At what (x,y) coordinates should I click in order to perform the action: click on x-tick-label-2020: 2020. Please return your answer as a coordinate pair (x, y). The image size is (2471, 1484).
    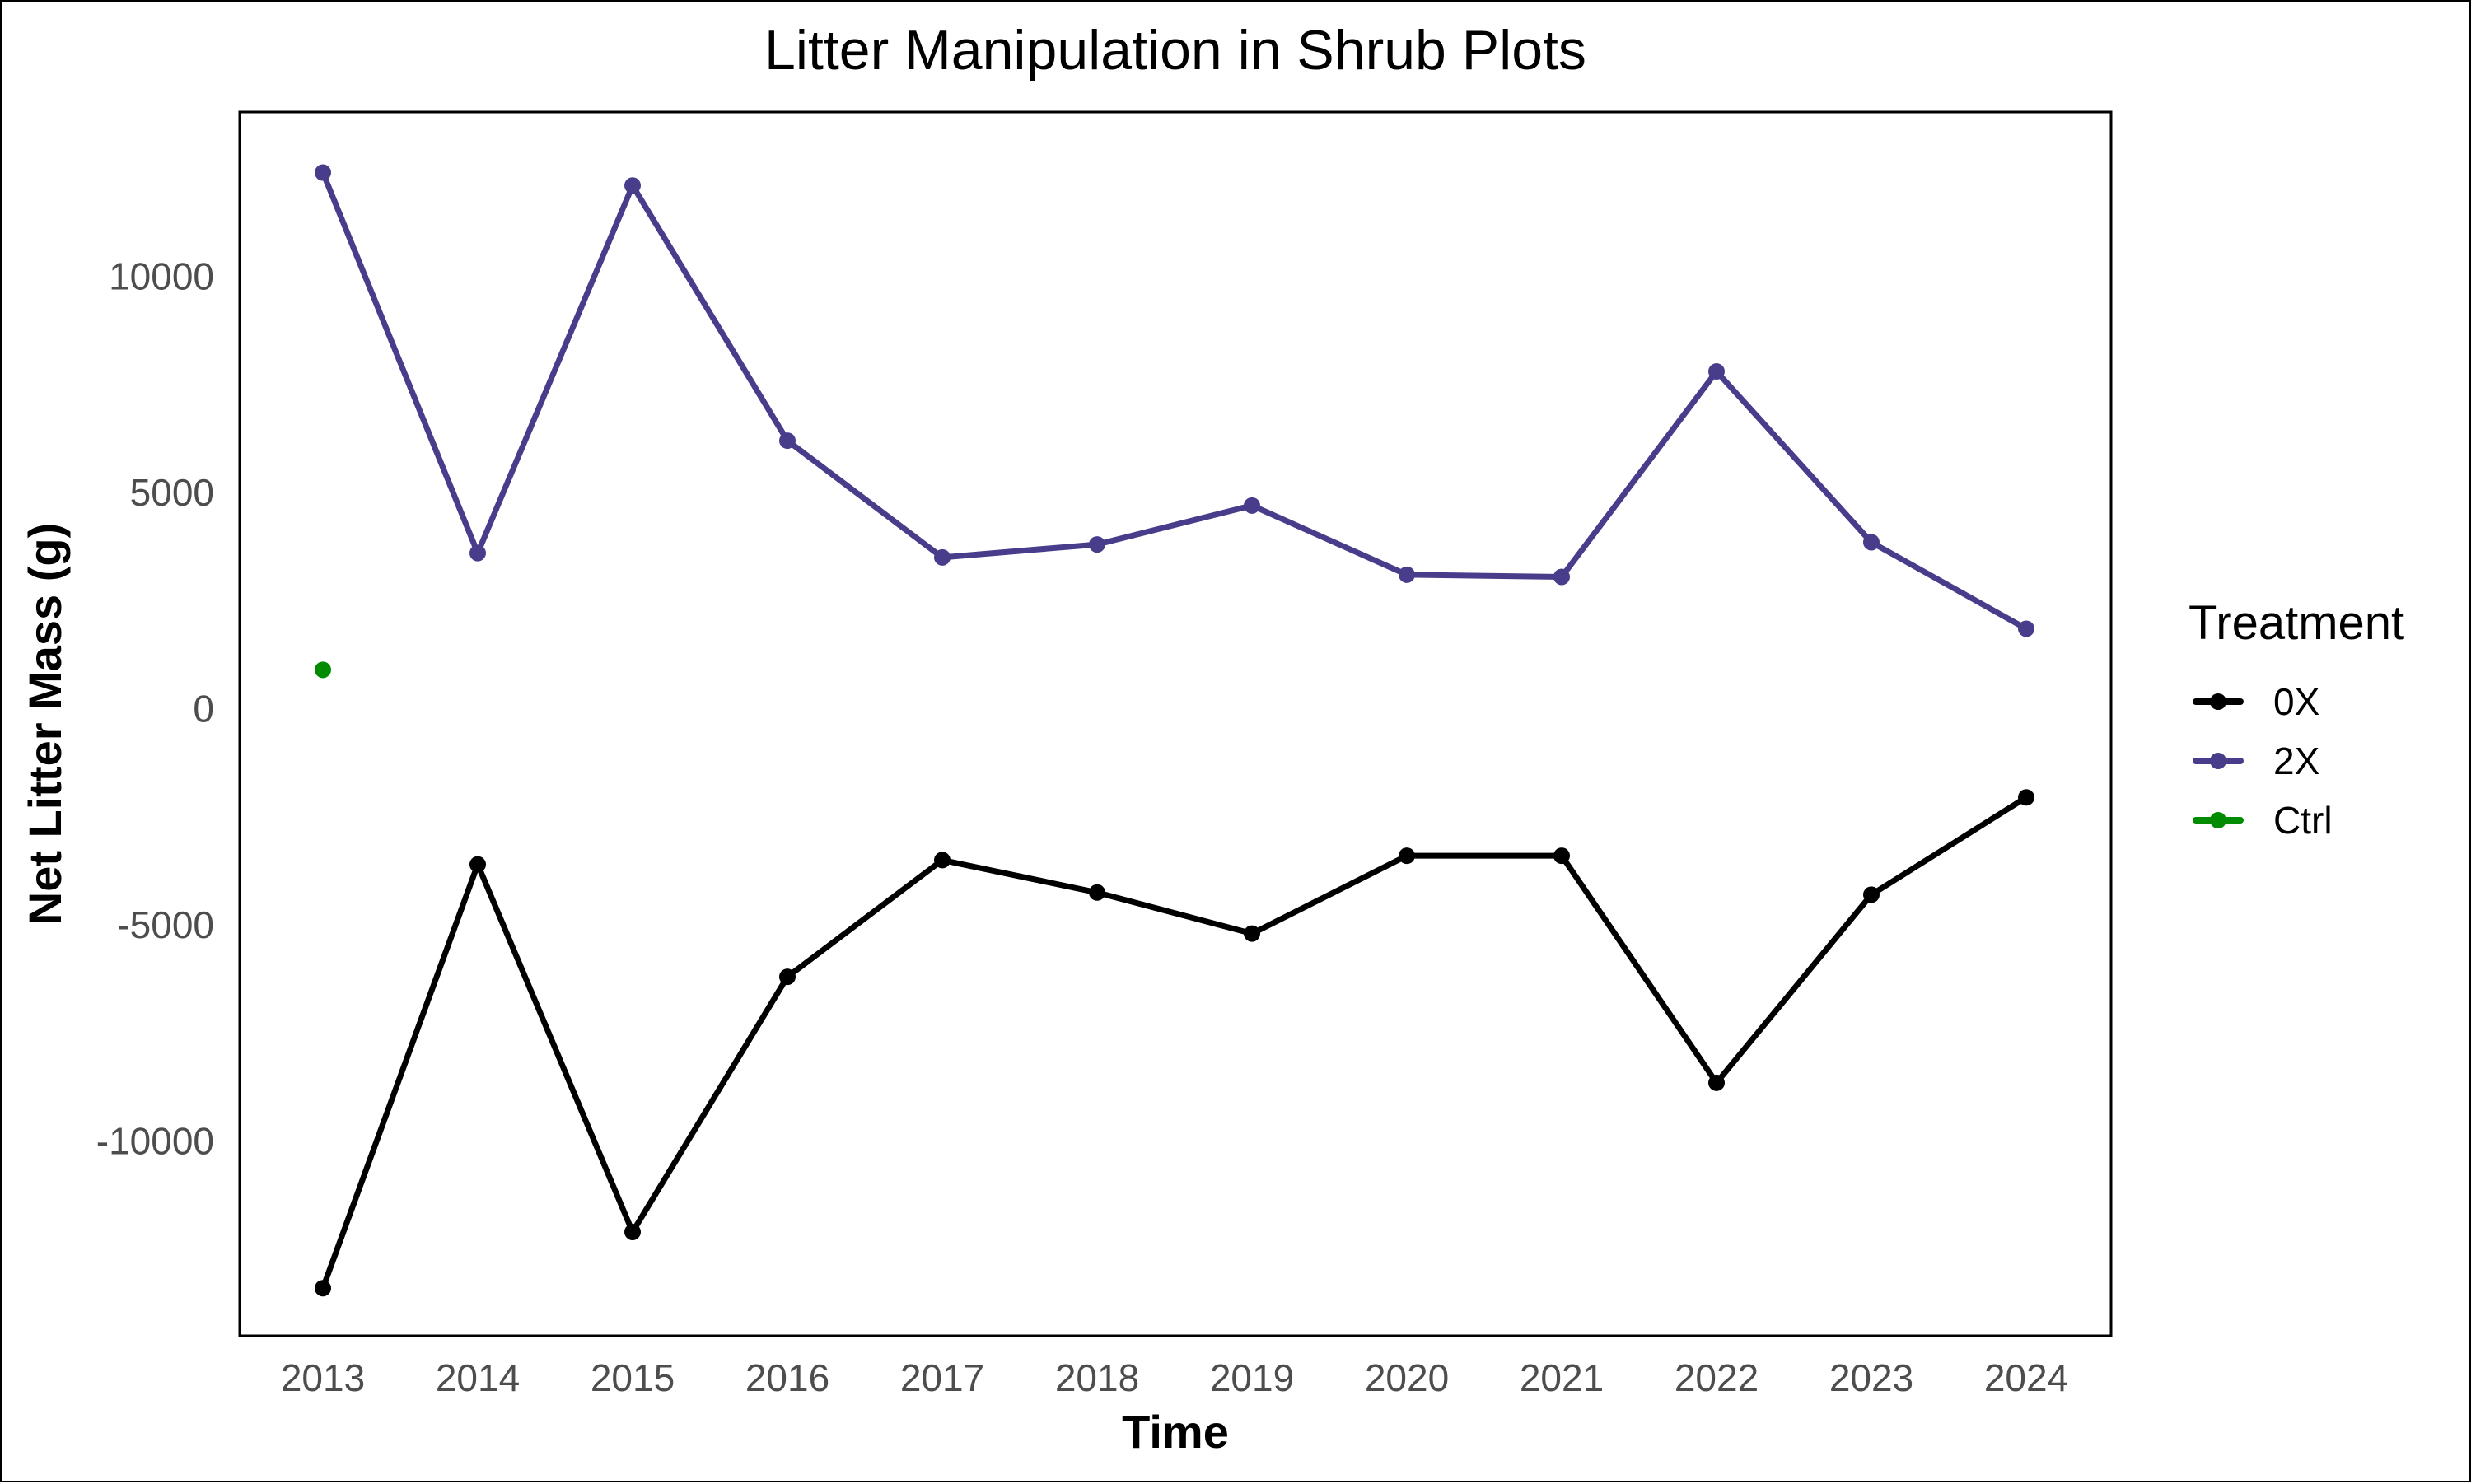
    Looking at the image, I should click on (1407, 1377).